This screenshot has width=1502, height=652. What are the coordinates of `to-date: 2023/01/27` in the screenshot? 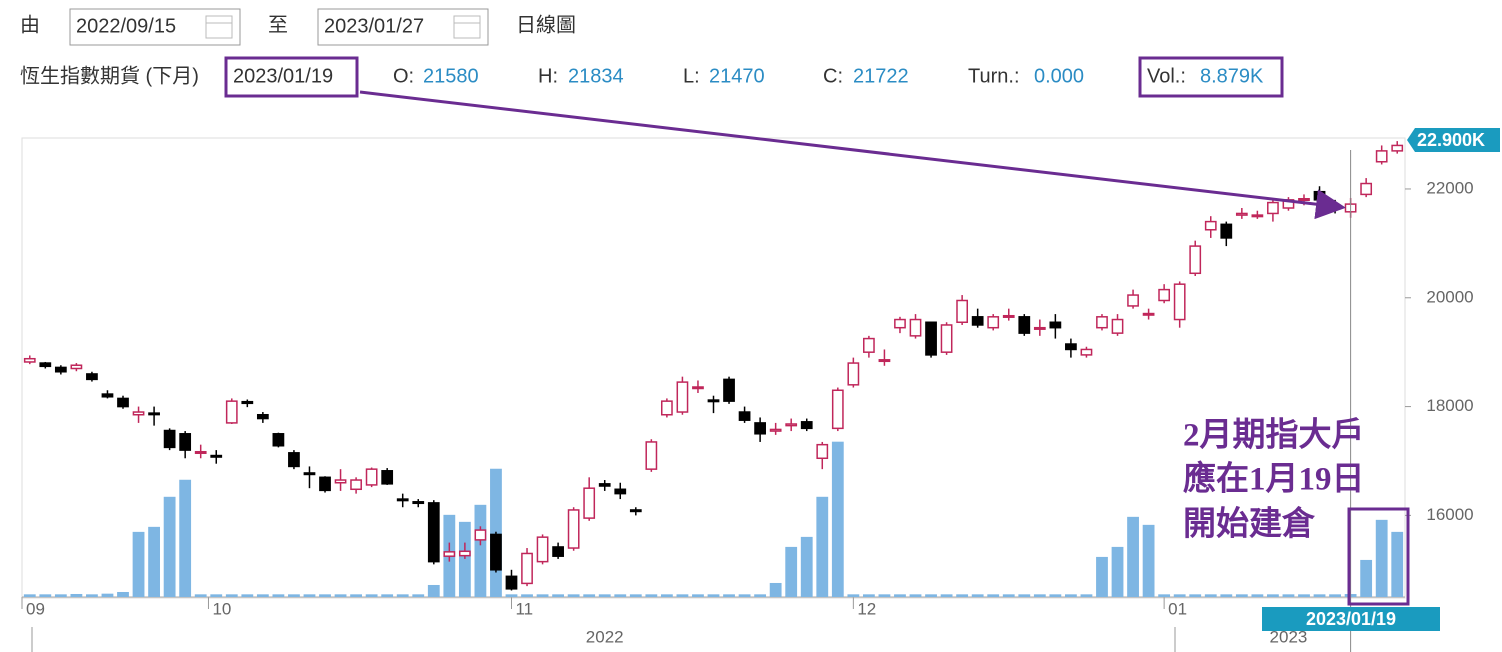 It's located at (374, 26).